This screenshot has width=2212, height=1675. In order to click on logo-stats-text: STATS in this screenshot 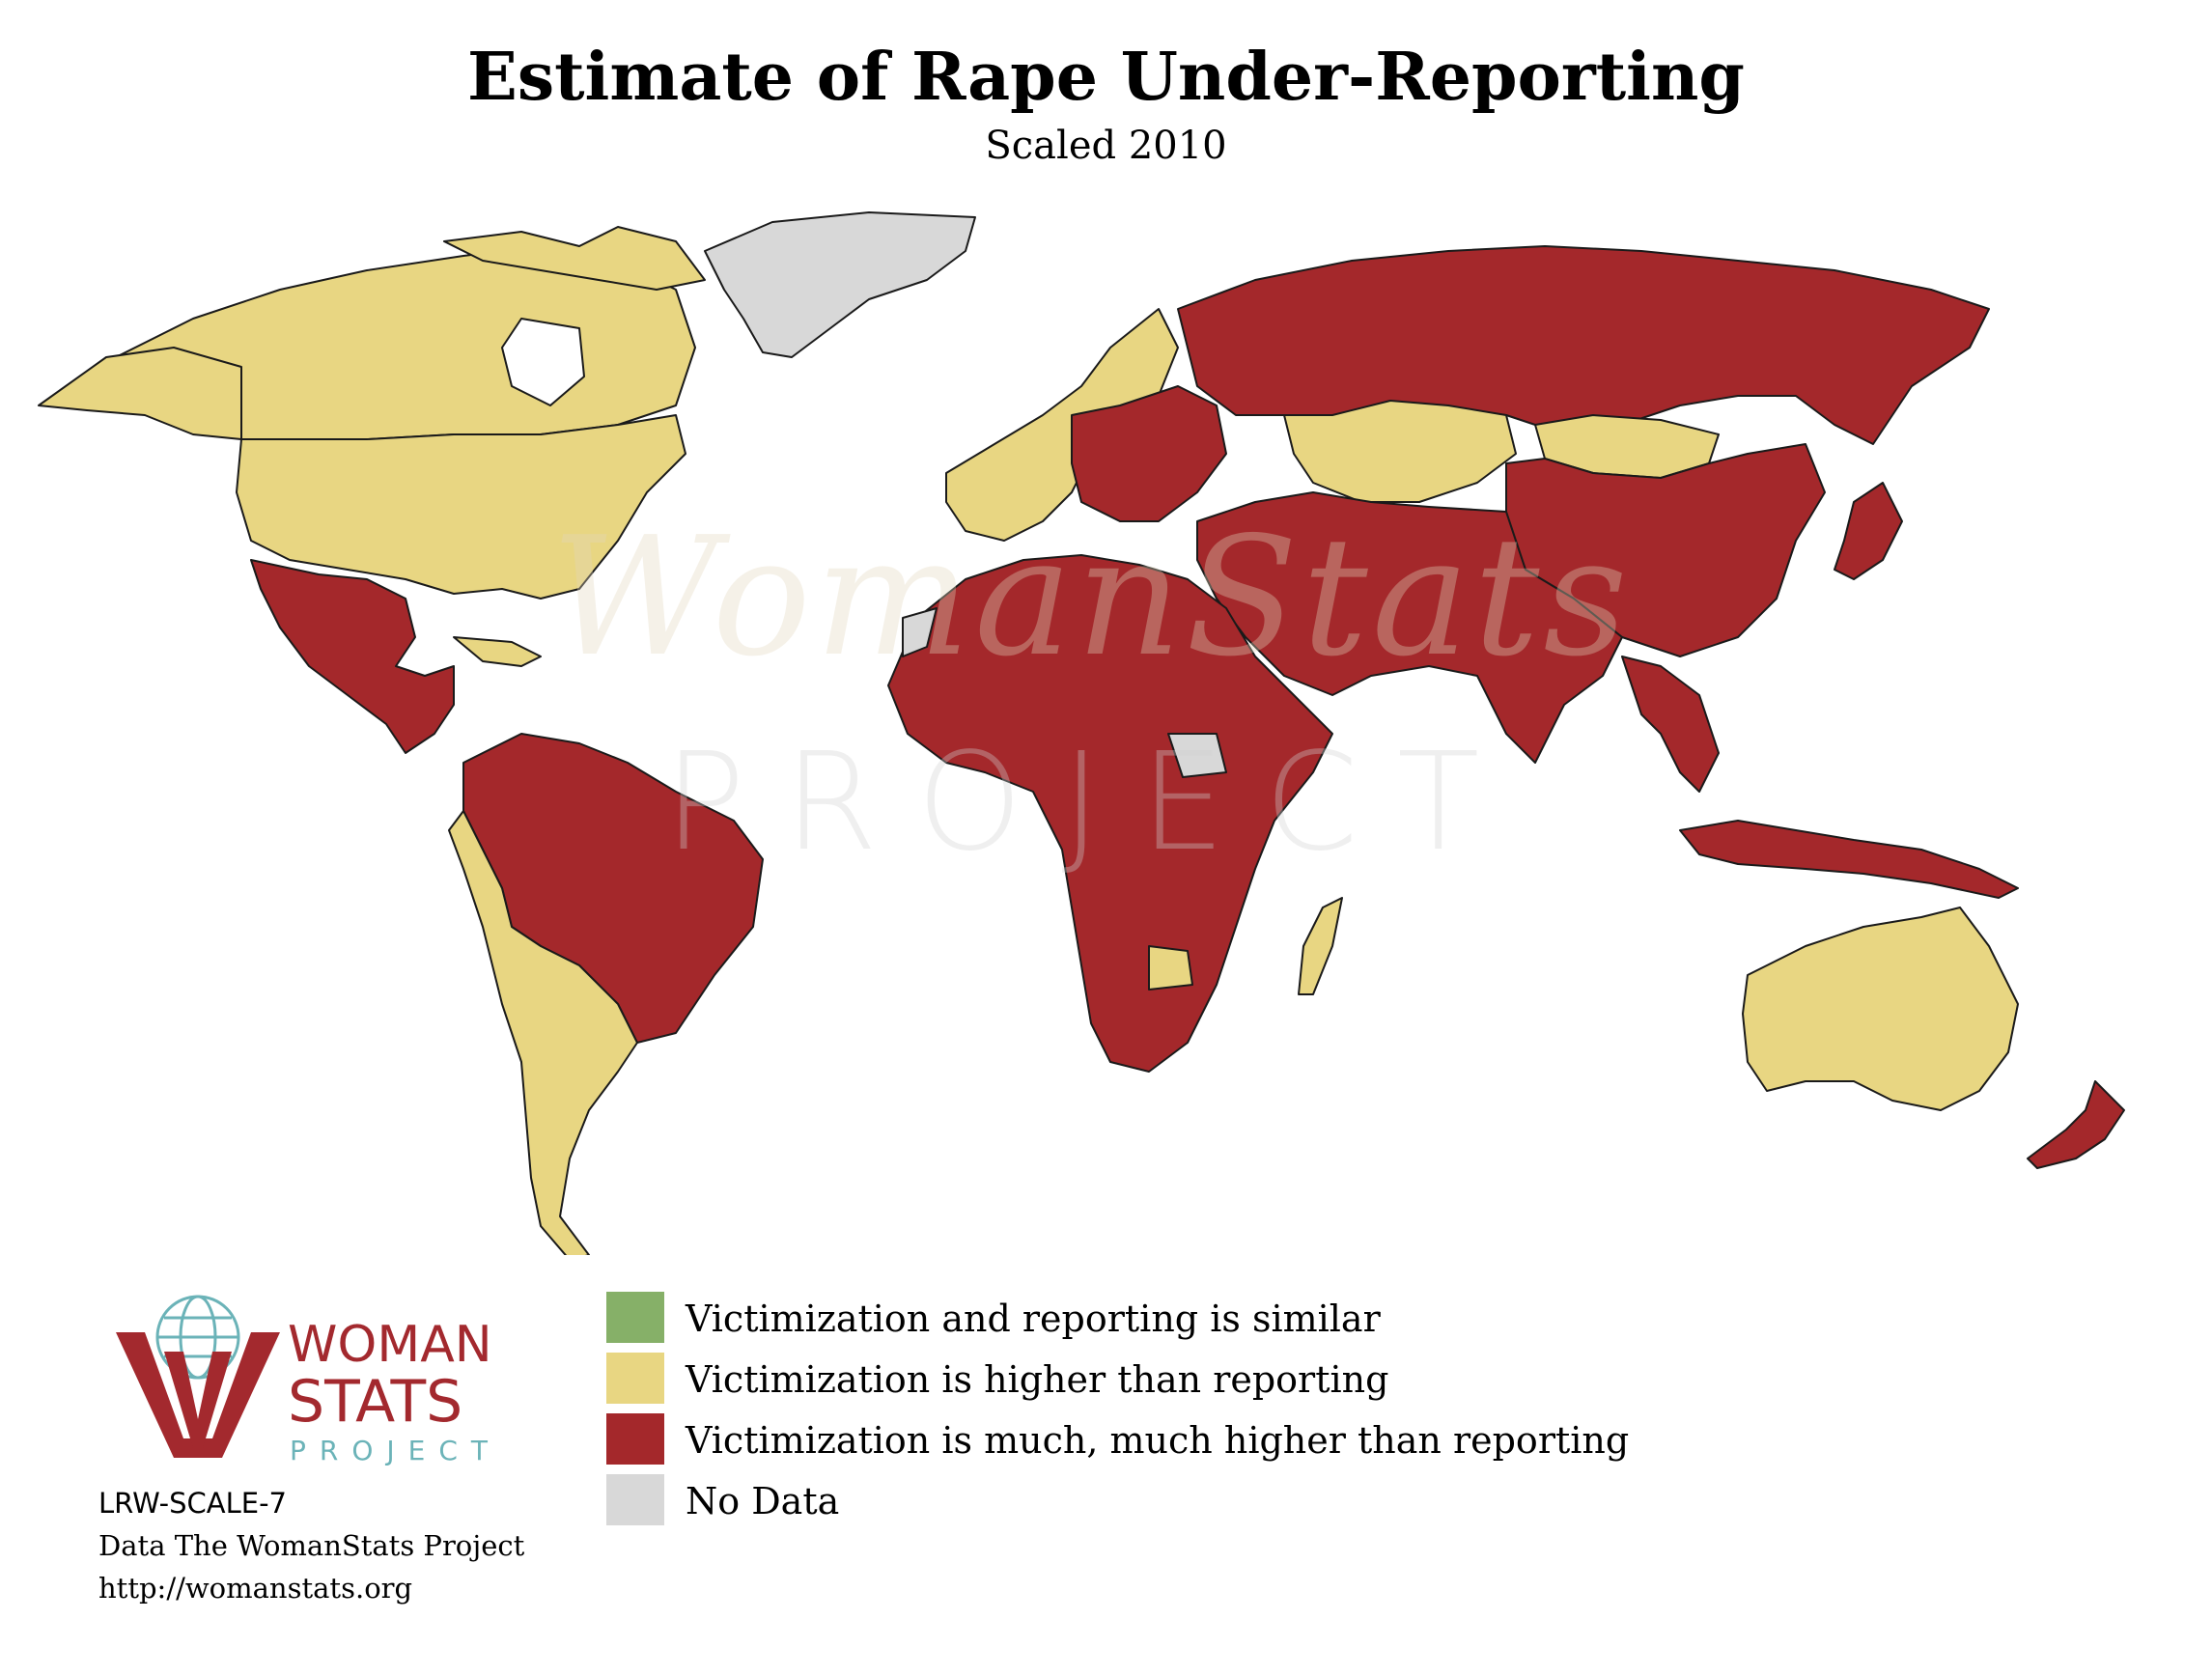, I will do `click(375, 1402)`.